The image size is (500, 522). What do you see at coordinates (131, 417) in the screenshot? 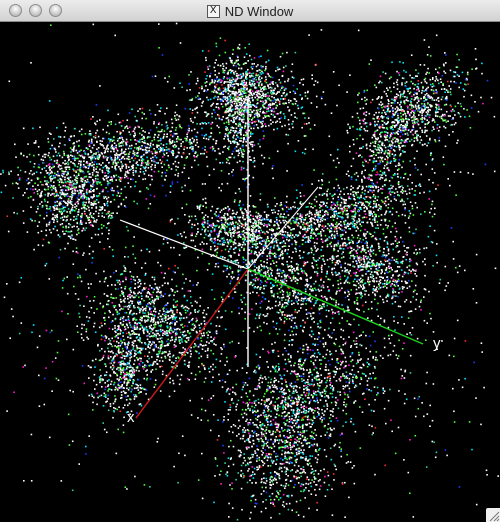
I see `axis-x-label: x` at bounding box center [131, 417].